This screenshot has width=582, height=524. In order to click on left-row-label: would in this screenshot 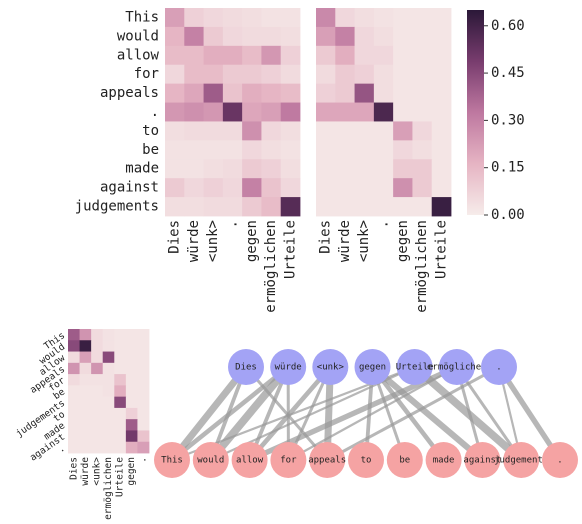, I will do `click(138, 36)`.